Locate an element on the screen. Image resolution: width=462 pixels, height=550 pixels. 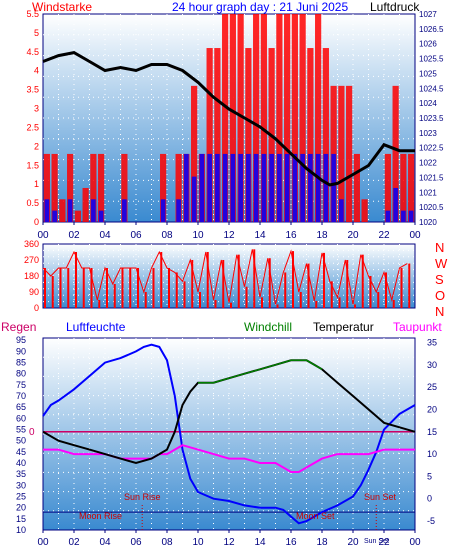
x-tick-label: 22 is located at coordinates (384, 542).